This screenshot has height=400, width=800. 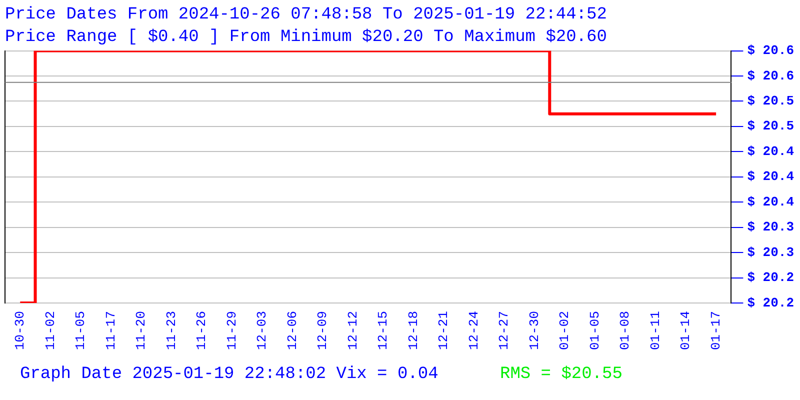 I want to click on x-tick-label: 01-08, so click(x=625, y=330).